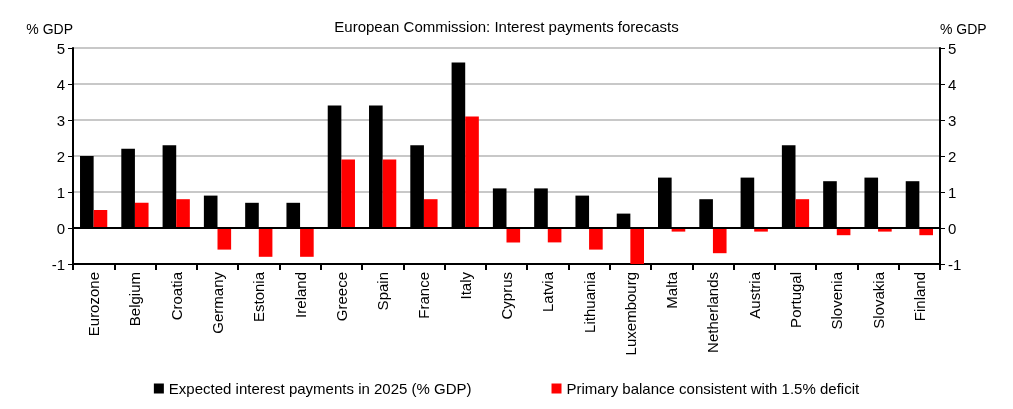 Image resolution: width=1013 pixels, height=409 pixels. What do you see at coordinates (952, 228) in the screenshot?
I see `y2-tick-label: 0` at bounding box center [952, 228].